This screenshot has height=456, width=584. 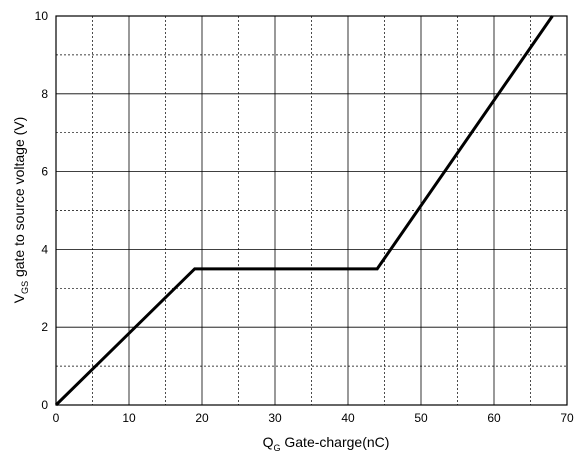 I want to click on y-tick-labels: 0 2 4 6 8 10, so click(x=42, y=210).